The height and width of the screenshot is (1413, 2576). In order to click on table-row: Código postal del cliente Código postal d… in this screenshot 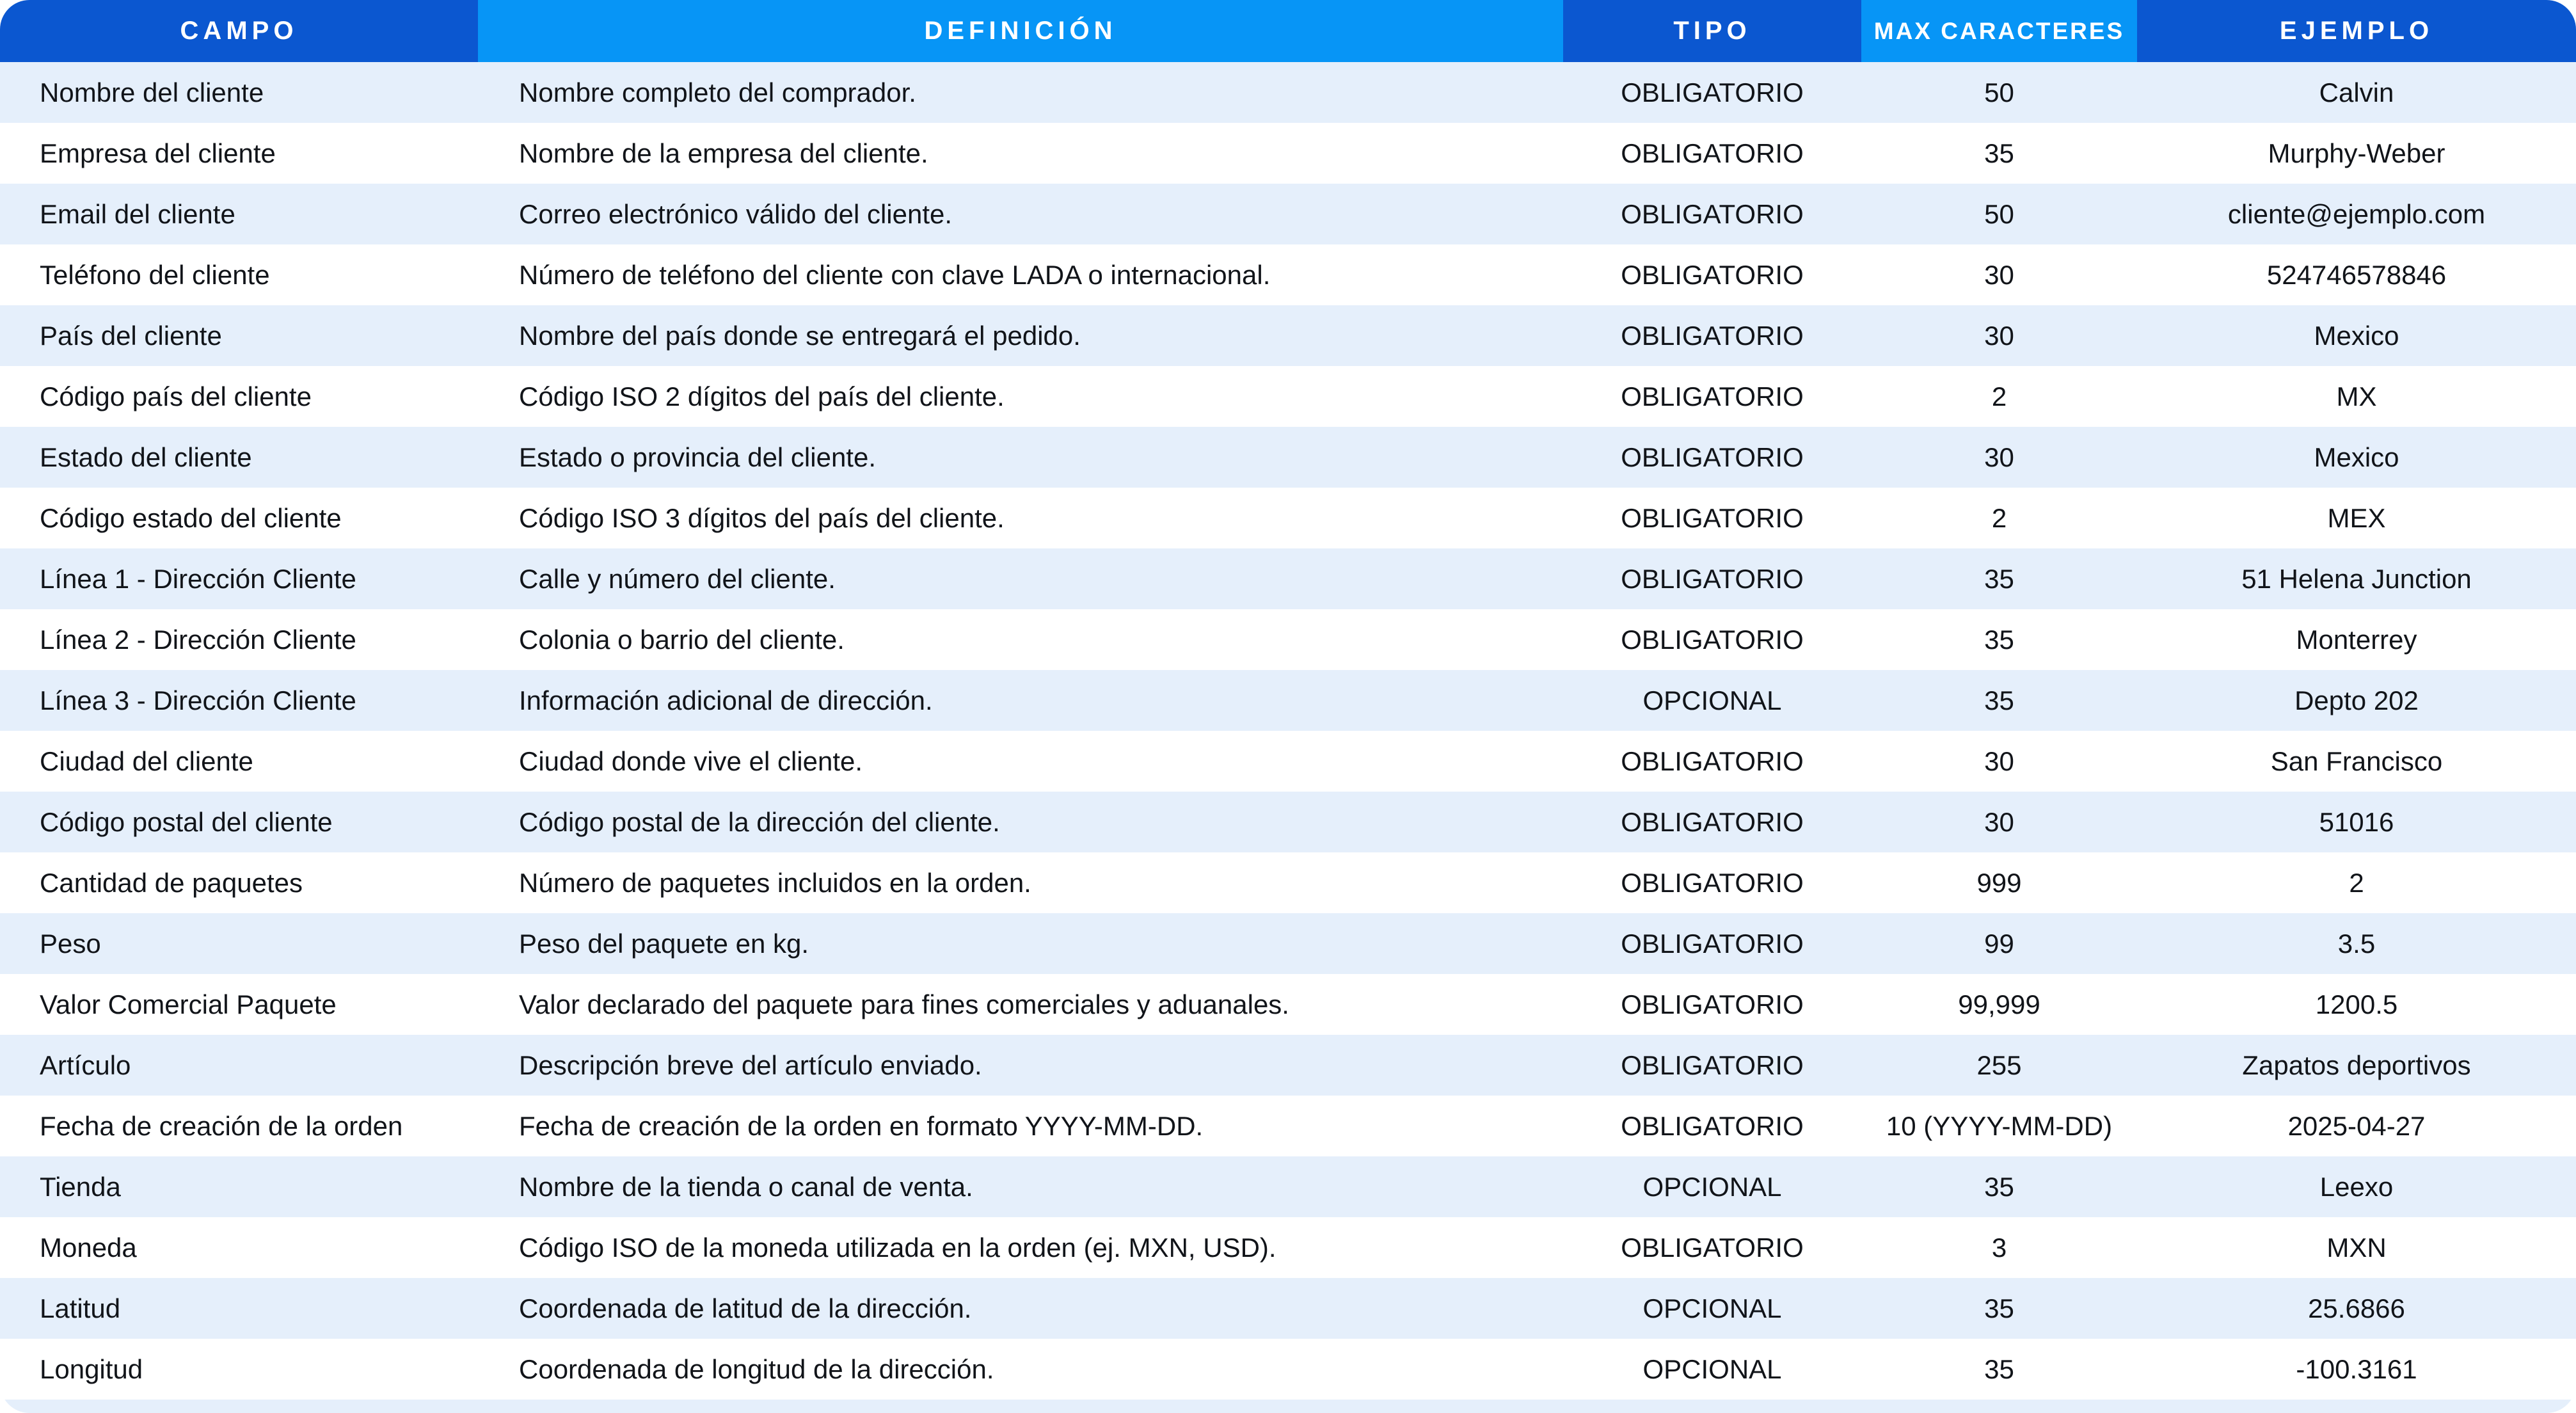, I will do `click(1288, 822)`.